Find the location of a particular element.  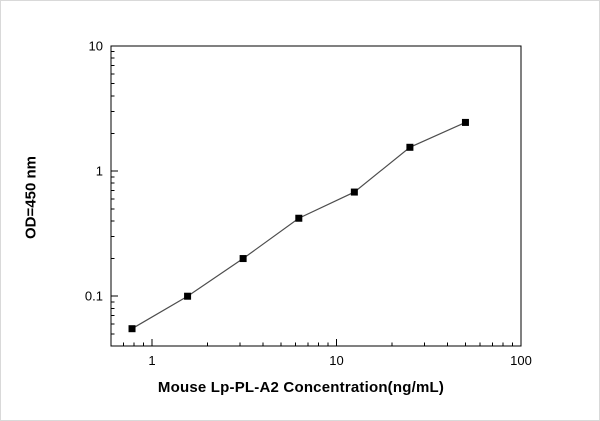

y-axis-label: OD=450 nm is located at coordinates (31, 197).